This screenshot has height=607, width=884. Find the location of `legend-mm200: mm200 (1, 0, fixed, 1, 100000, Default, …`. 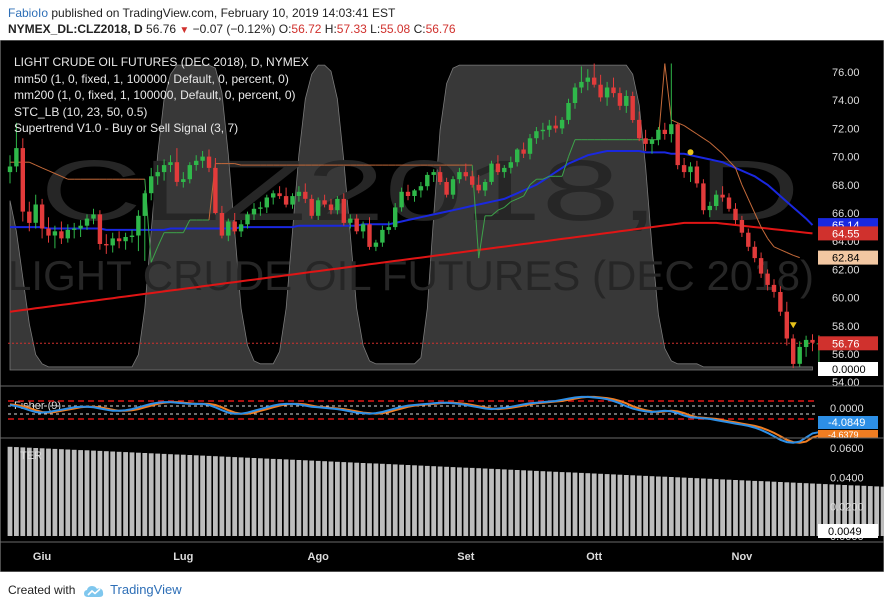

legend-mm200: mm200 (1, 0, fixed, 1, 100000, Default, … is located at coordinates (155, 95).